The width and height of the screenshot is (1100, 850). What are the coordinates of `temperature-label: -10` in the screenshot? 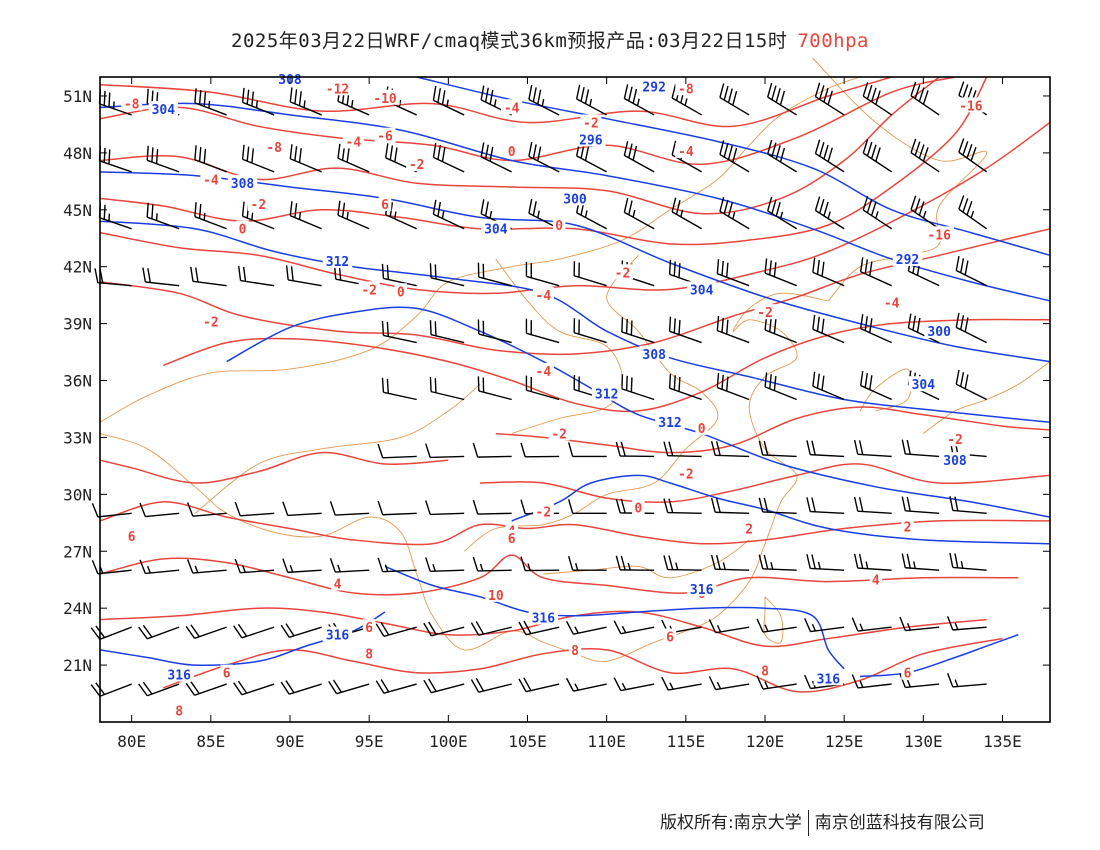 It's located at (385, 99).